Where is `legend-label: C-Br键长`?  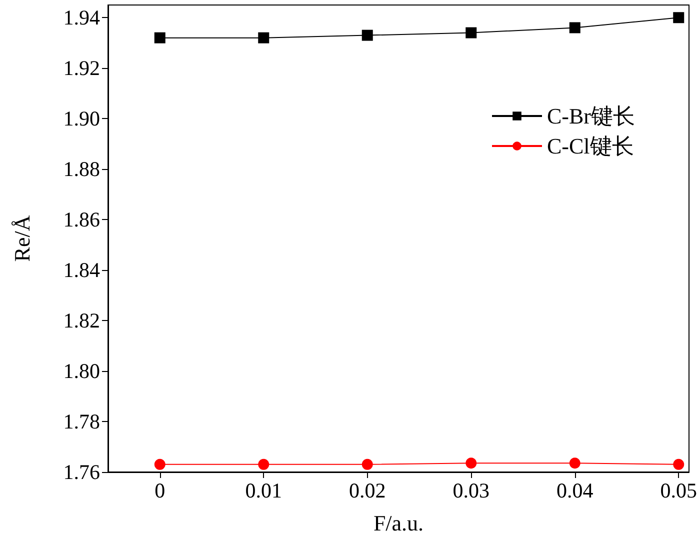 legend-label: C-Br键长 is located at coordinates (591, 116).